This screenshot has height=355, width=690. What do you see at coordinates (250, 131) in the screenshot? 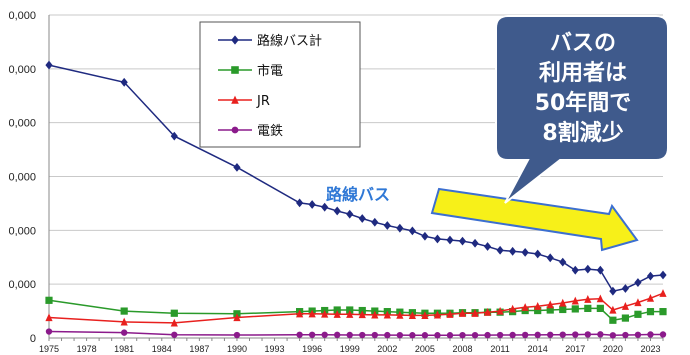
I see `legend-item: 電鉄` at bounding box center [250, 131].